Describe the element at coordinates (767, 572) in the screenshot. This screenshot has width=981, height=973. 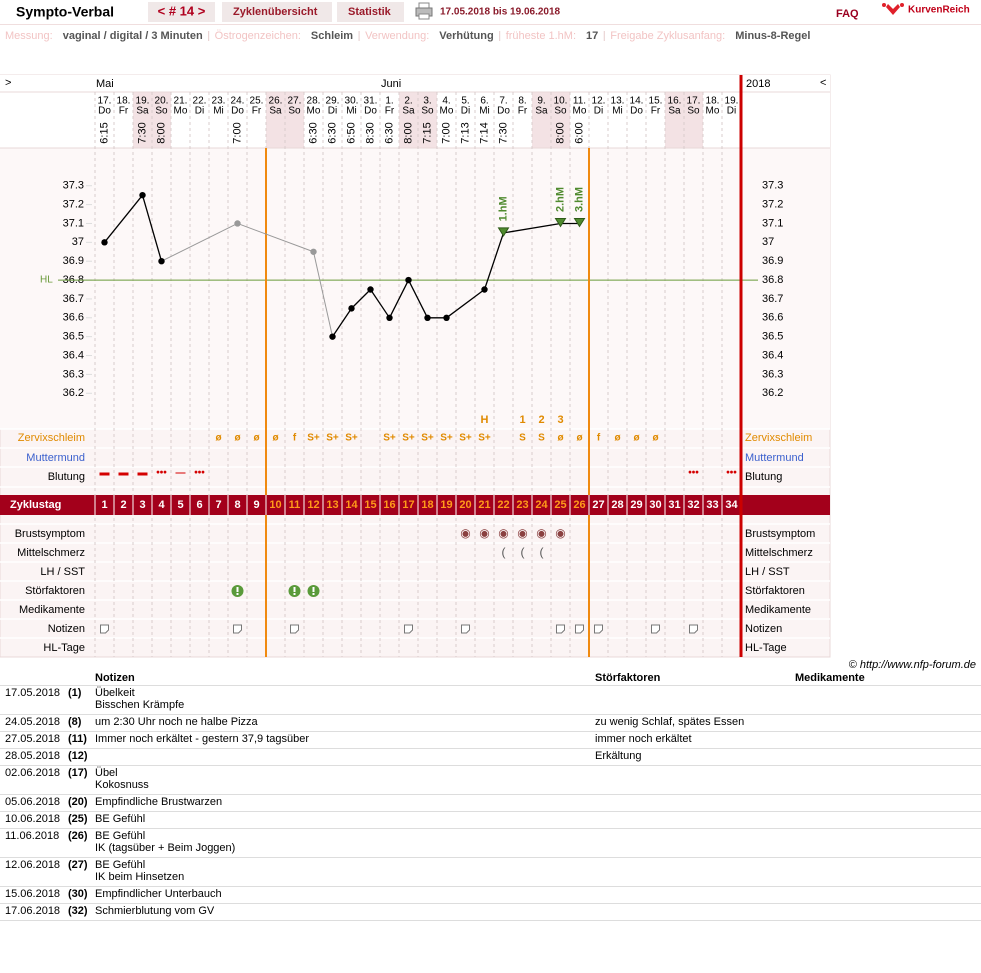
I see `row-label: LH / SST` at that location.